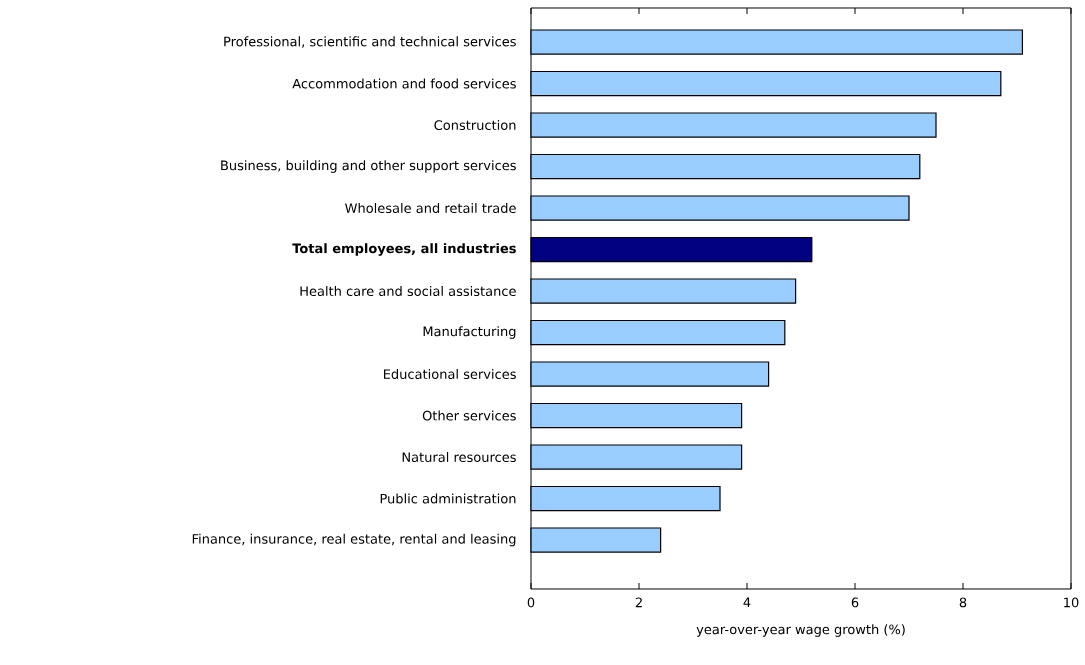 This screenshot has width=1085, height=665. Describe the element at coordinates (531, 602) in the screenshot. I see `x-tick-label: 0` at that location.